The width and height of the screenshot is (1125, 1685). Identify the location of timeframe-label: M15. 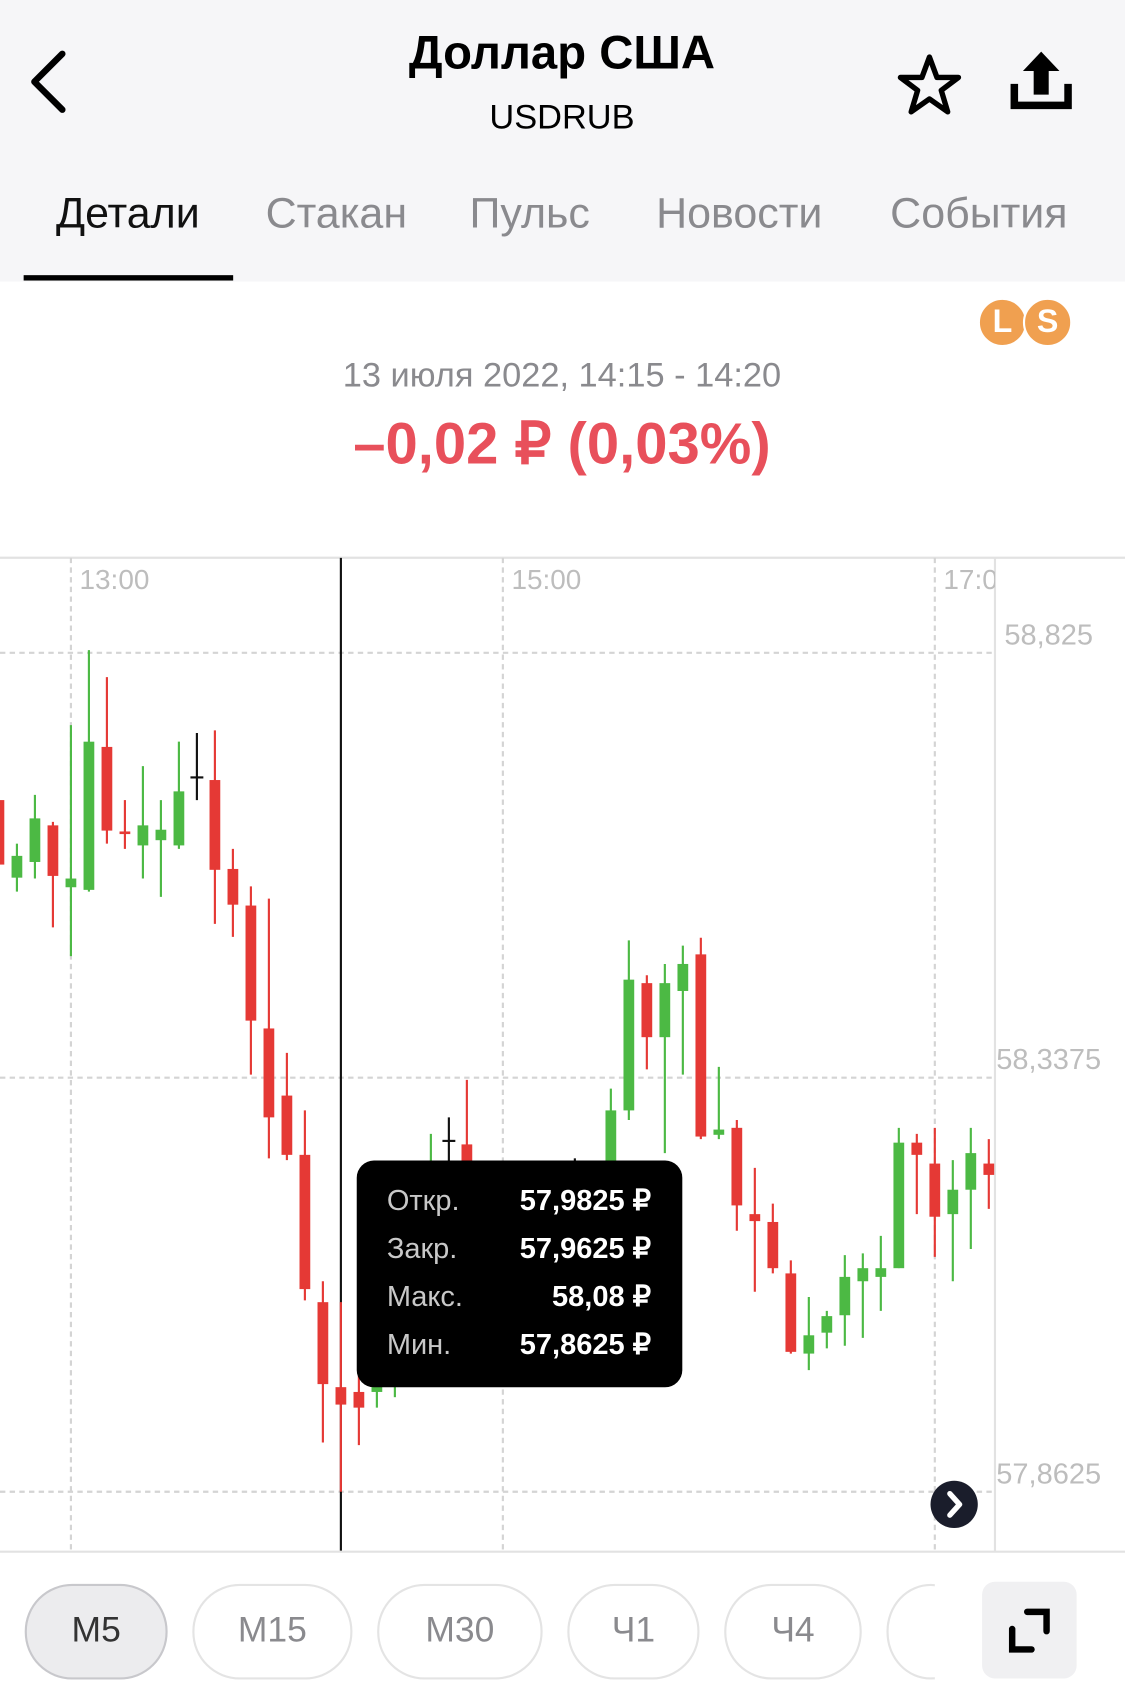
(272, 1630).